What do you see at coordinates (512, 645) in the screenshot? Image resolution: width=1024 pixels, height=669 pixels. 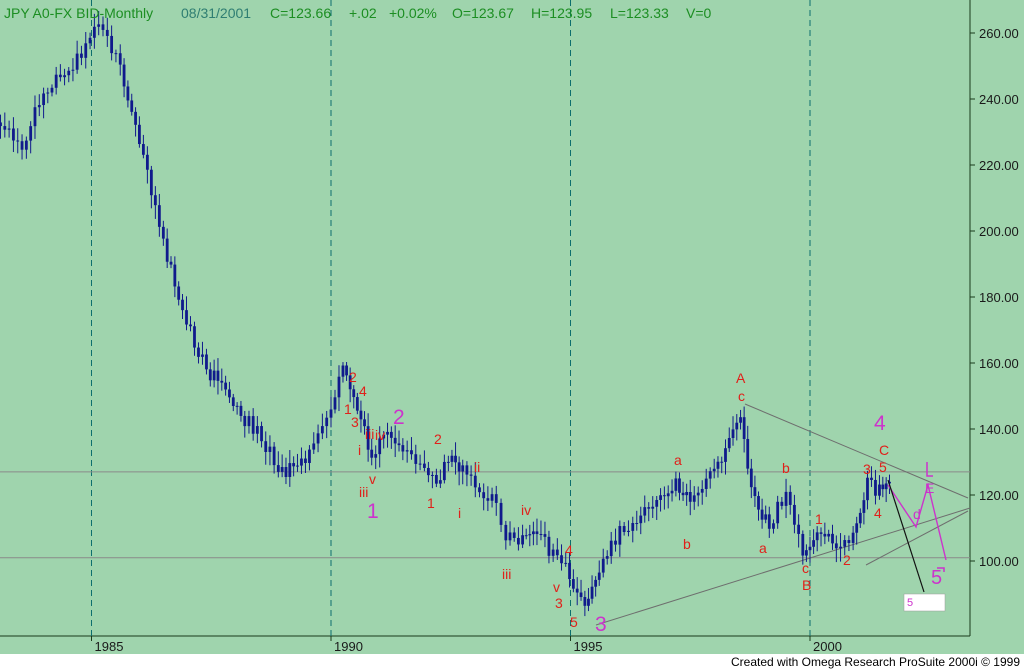 I see `bottom-panel` at bounding box center [512, 645].